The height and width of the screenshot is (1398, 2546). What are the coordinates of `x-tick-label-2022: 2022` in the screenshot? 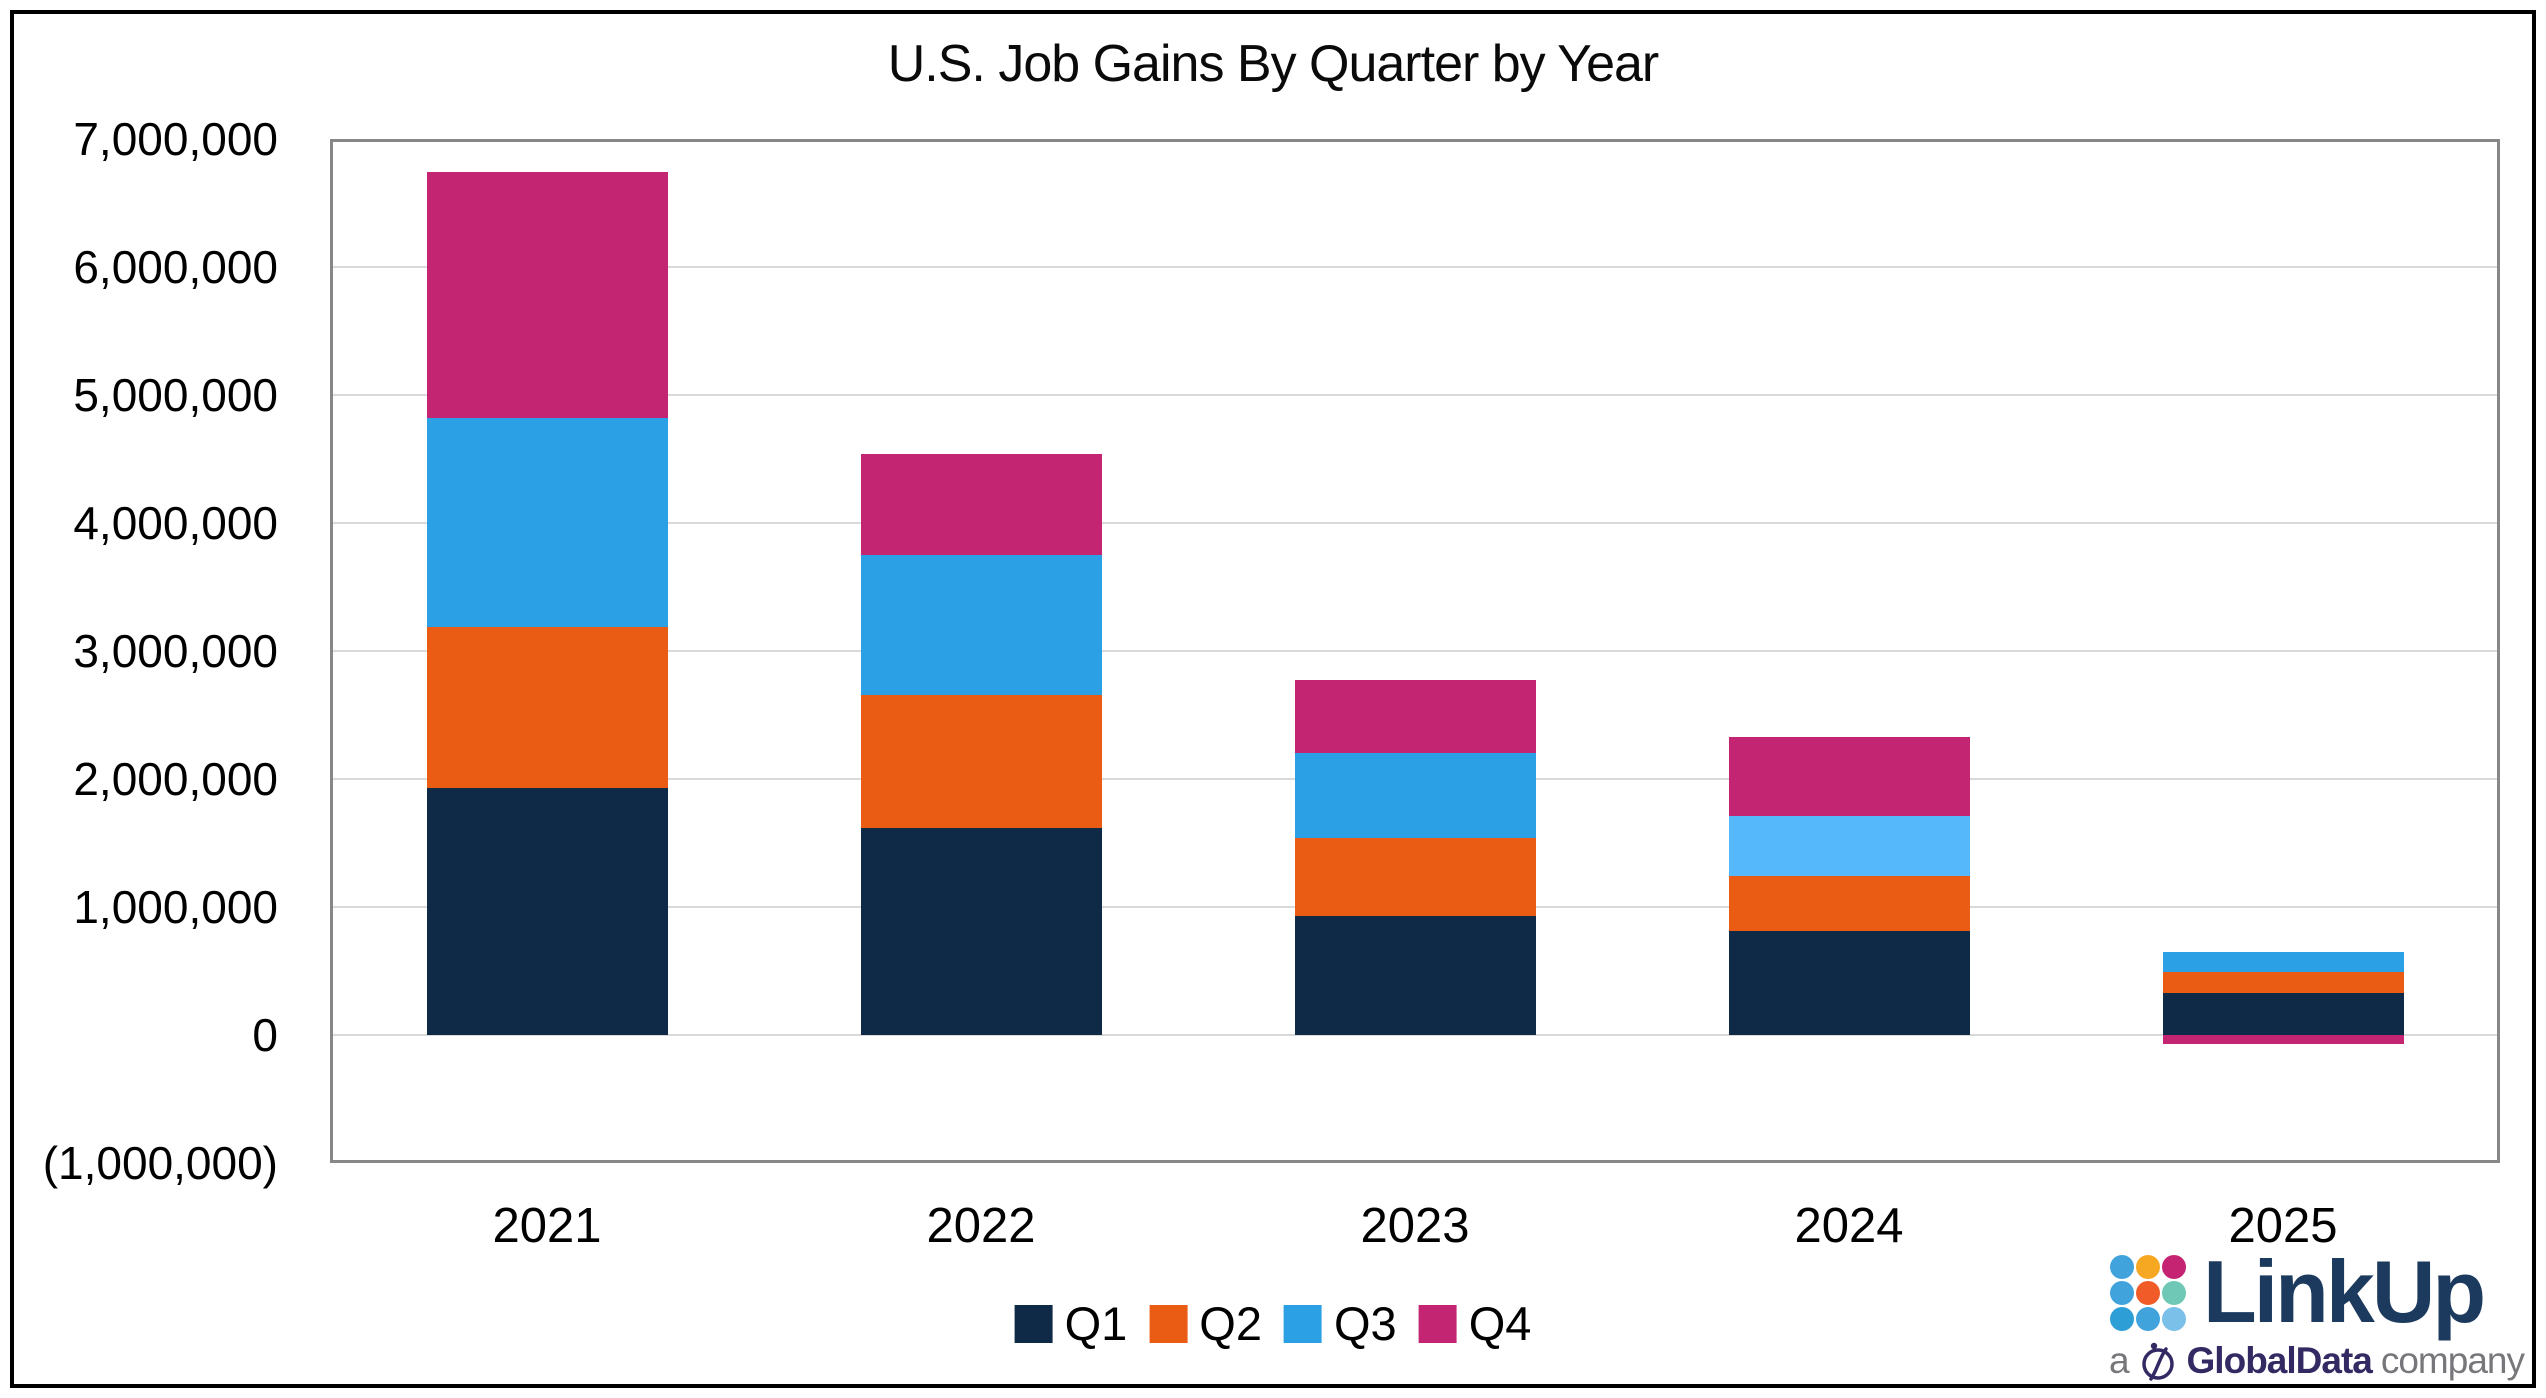 It's located at (981, 1226).